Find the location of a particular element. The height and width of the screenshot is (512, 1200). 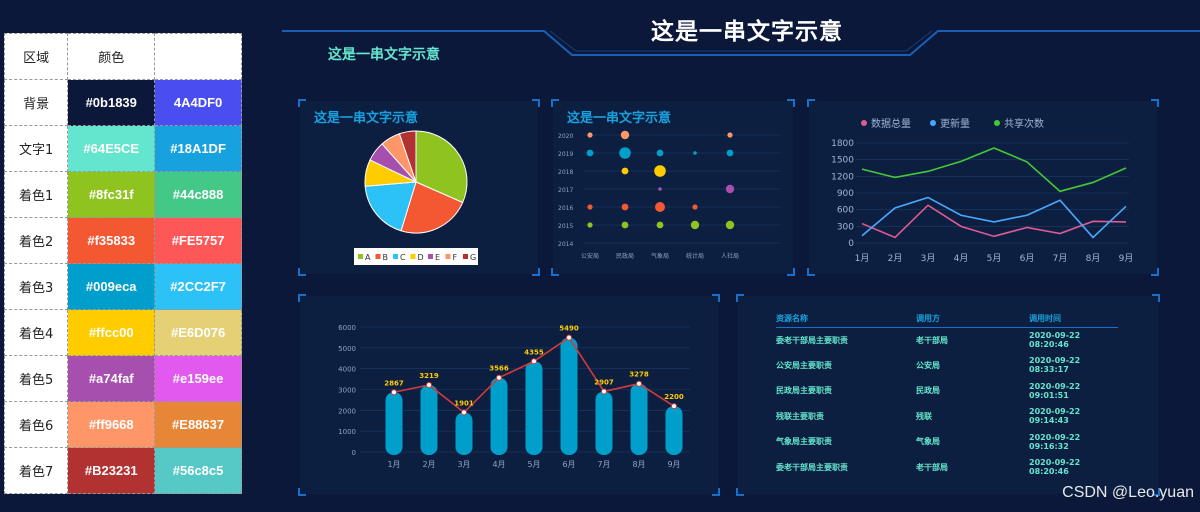

y-tick-label: 900 is located at coordinates (845, 194).